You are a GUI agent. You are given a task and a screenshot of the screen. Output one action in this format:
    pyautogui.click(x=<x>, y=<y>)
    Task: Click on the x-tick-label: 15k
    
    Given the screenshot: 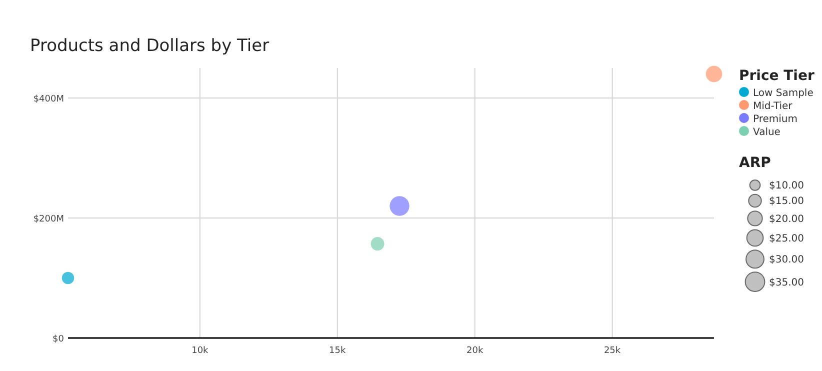 What is the action you would take?
    pyautogui.click(x=338, y=351)
    